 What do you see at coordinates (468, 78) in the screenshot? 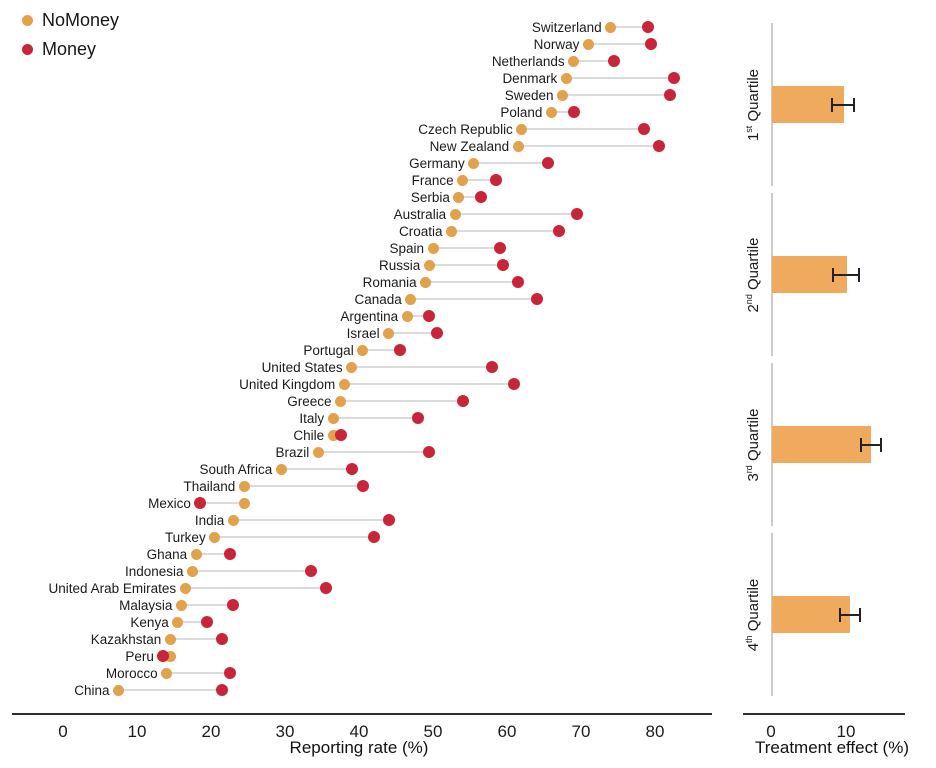
I see `country-row: Denmark` at bounding box center [468, 78].